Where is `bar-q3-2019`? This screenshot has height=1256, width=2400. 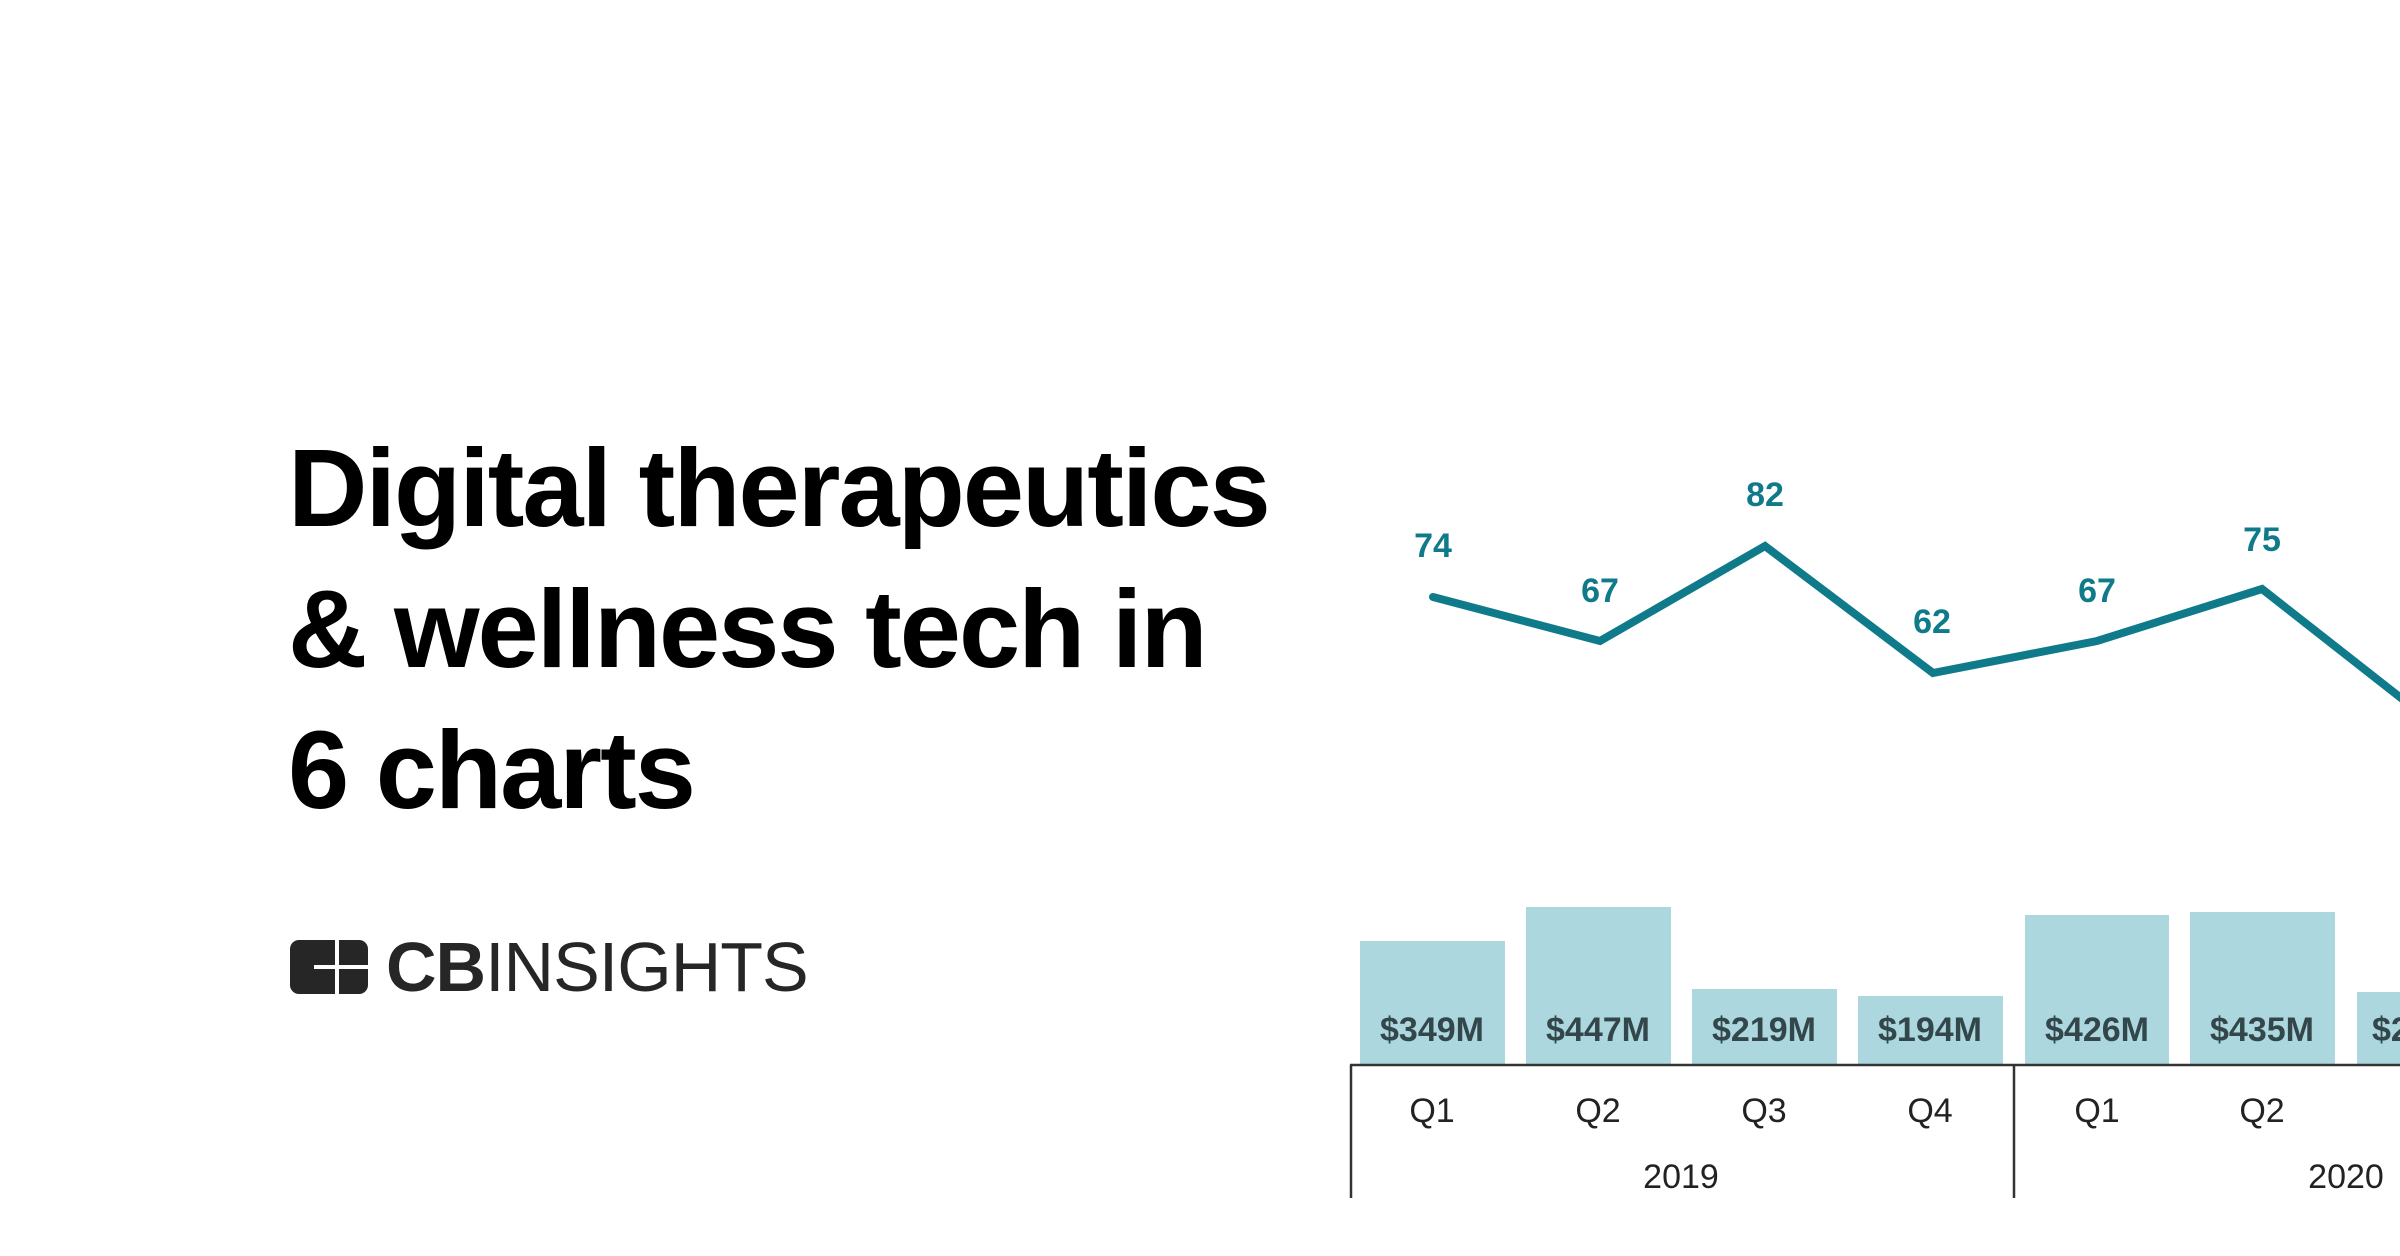
bar-q3-2019 is located at coordinates (1764, 1026).